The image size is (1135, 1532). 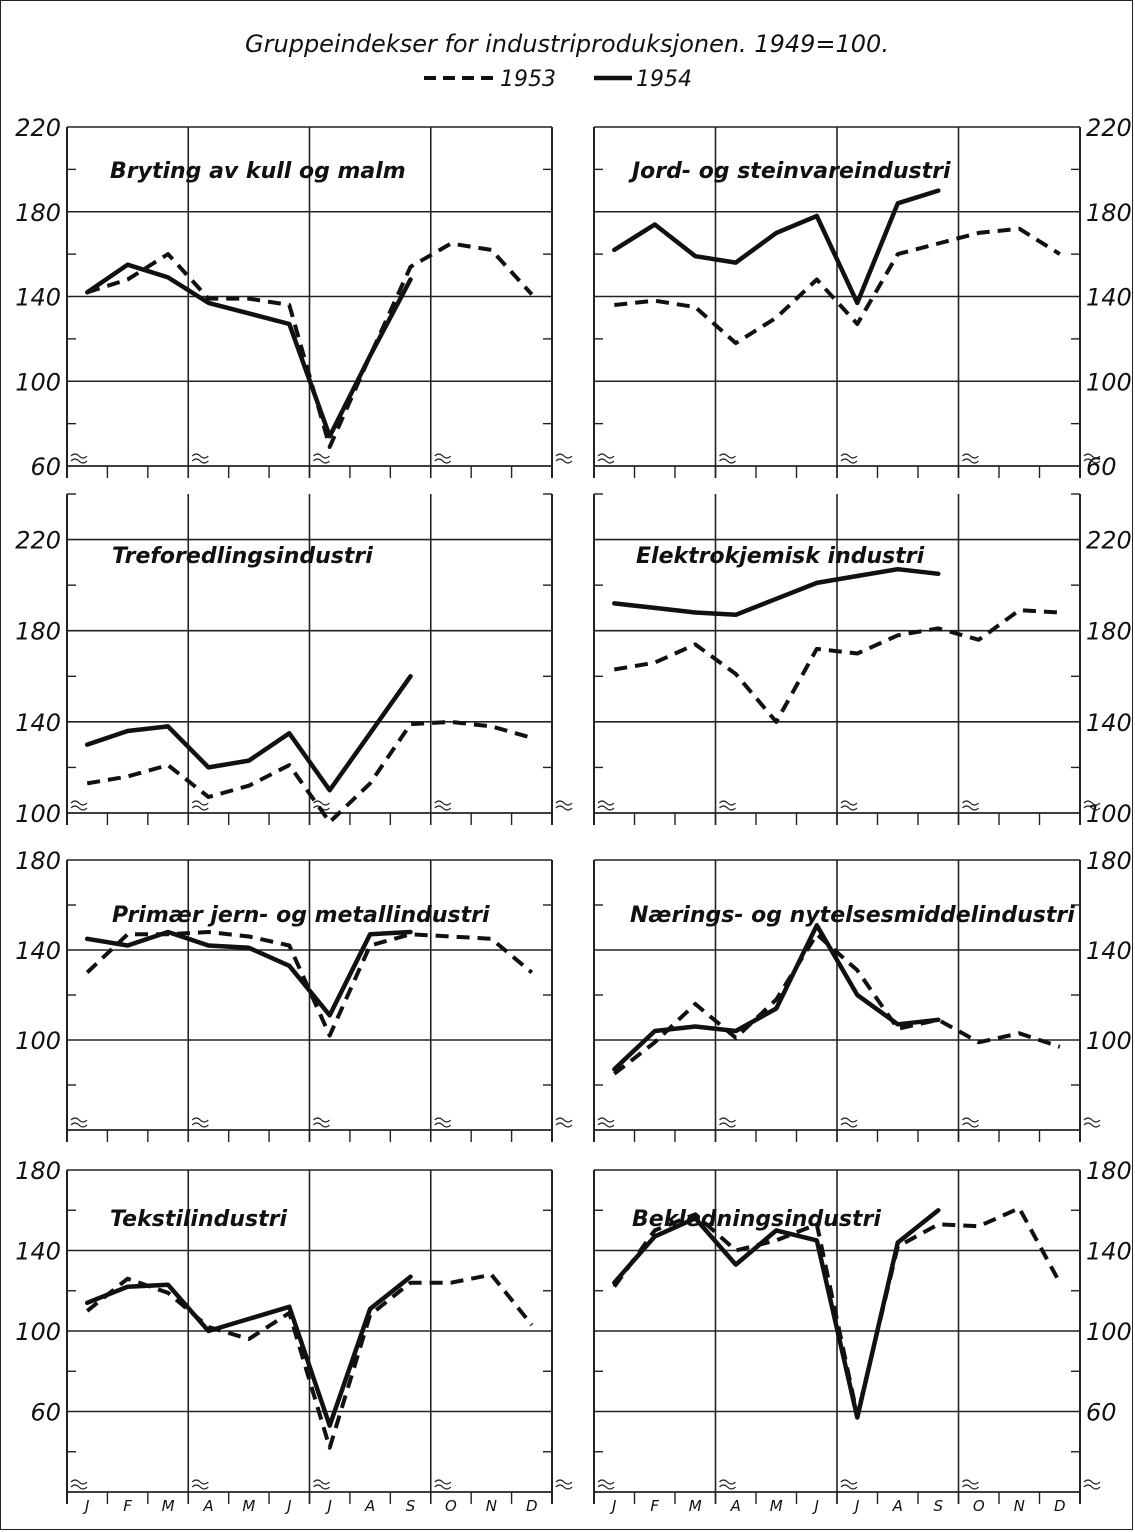 What do you see at coordinates (528, 79) in the screenshot?
I see `legend-label-1953: 1953` at bounding box center [528, 79].